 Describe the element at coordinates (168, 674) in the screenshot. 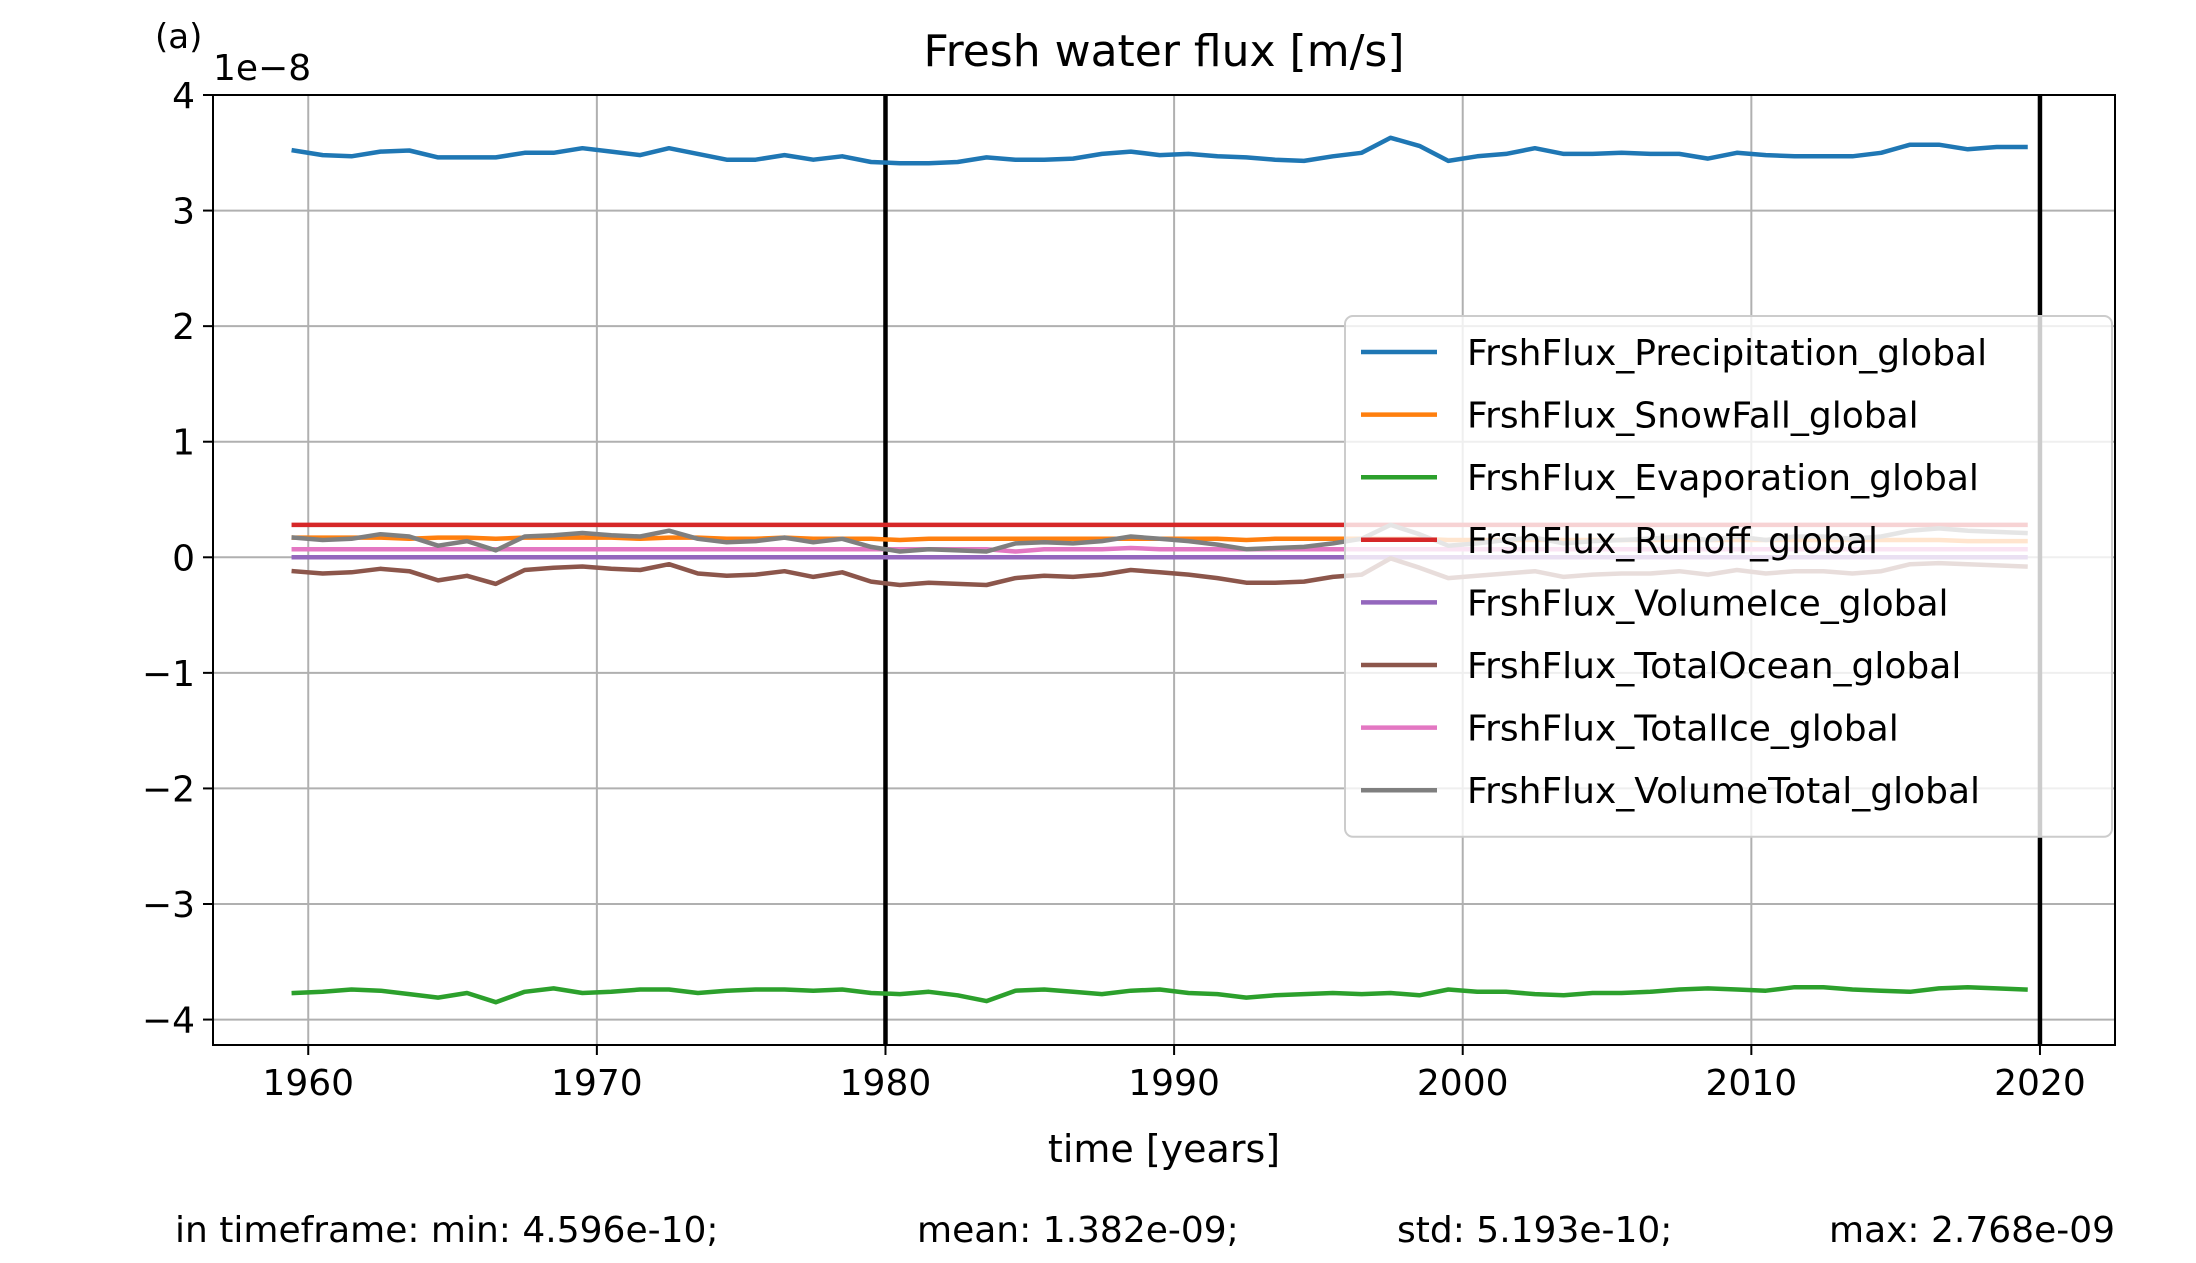

I see `y-tick-label: −1` at that location.